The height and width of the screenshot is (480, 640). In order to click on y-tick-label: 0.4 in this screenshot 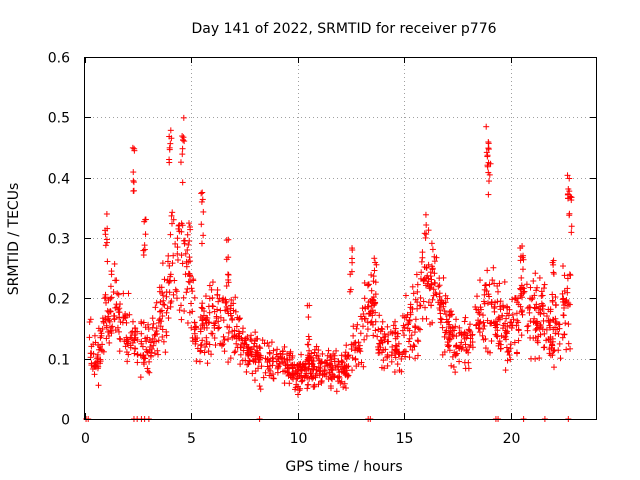, I will do `click(59, 180)`.